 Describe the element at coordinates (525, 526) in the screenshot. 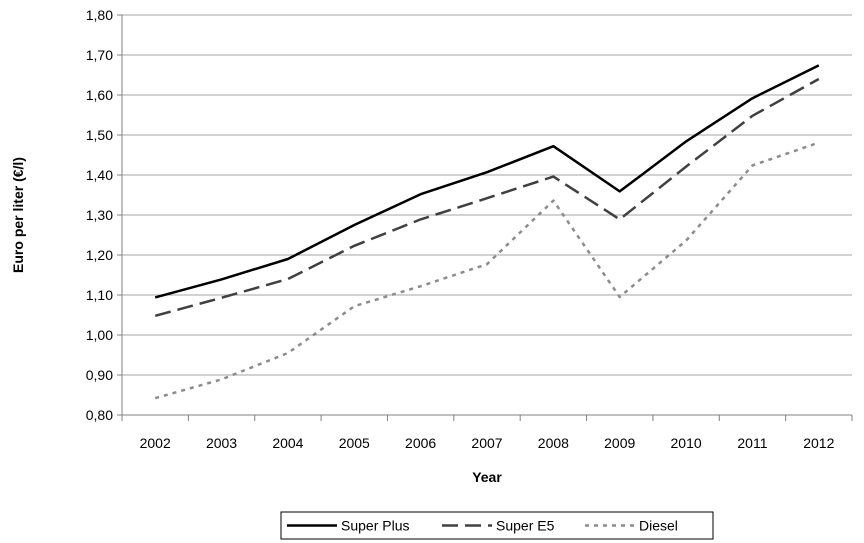

I see `legend-label: Super E5` at that location.